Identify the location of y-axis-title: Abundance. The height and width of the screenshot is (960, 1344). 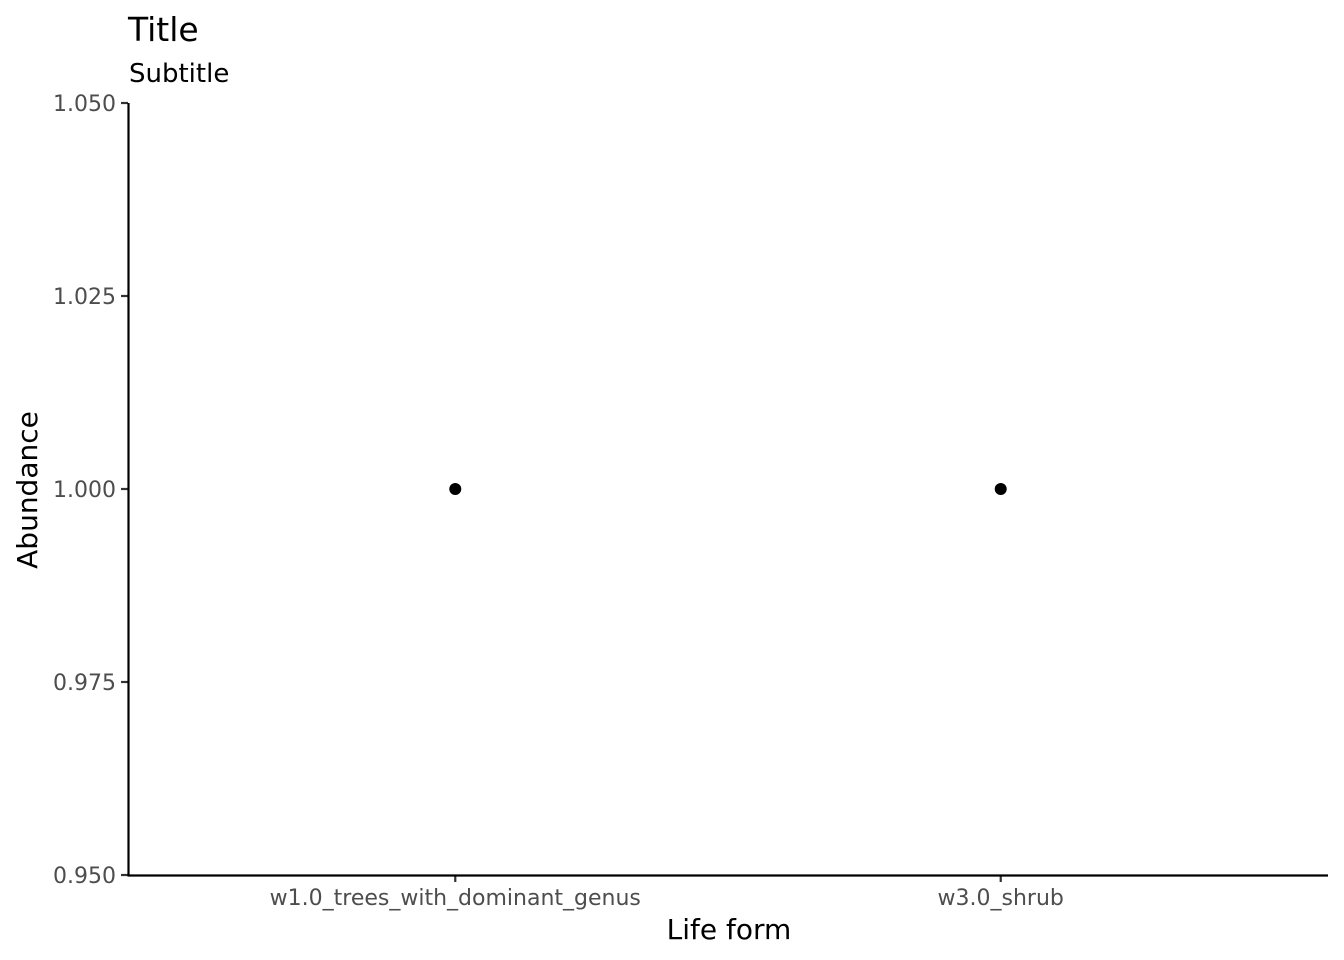
(27, 490).